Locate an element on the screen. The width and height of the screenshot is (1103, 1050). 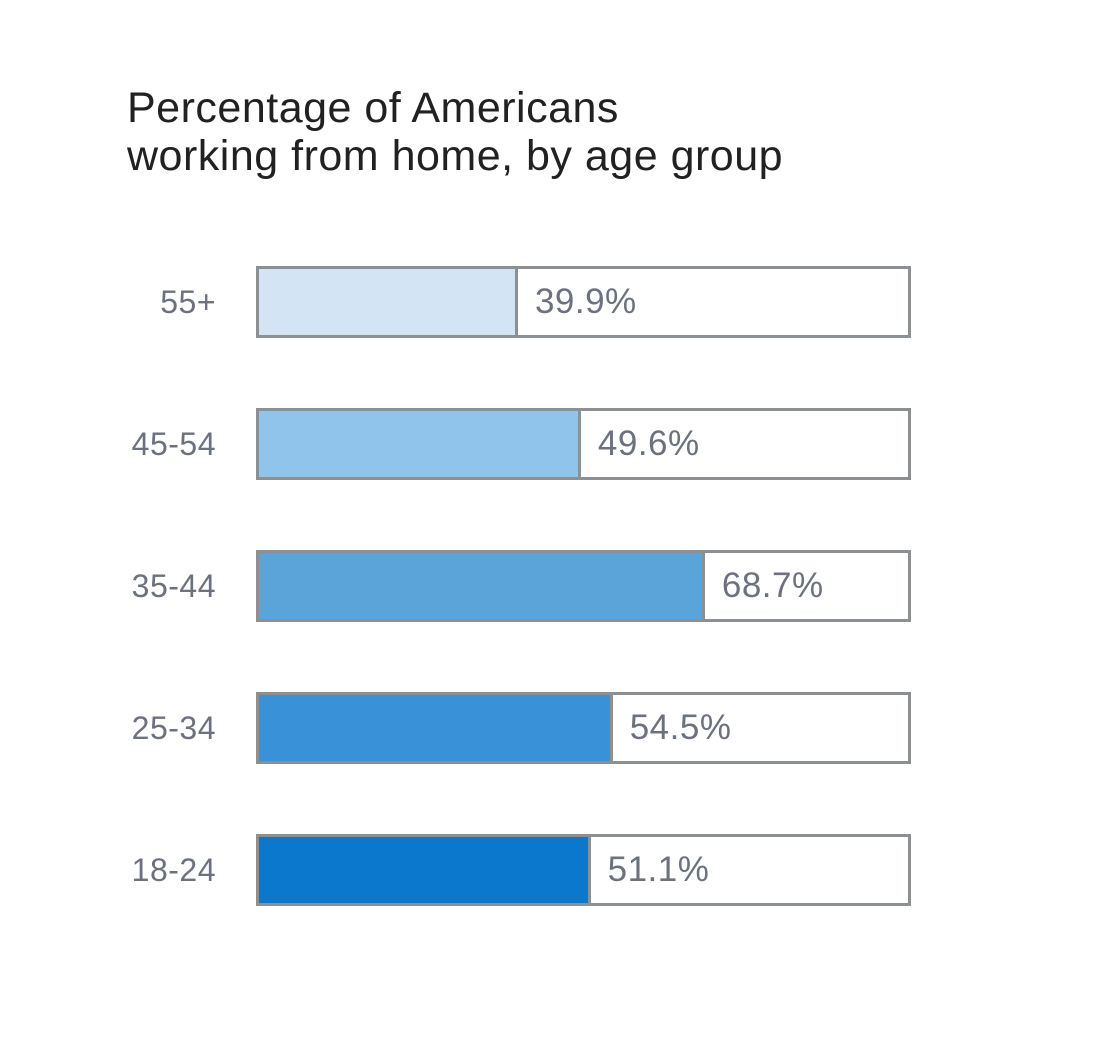
value-label: 39.9% is located at coordinates (585, 301).